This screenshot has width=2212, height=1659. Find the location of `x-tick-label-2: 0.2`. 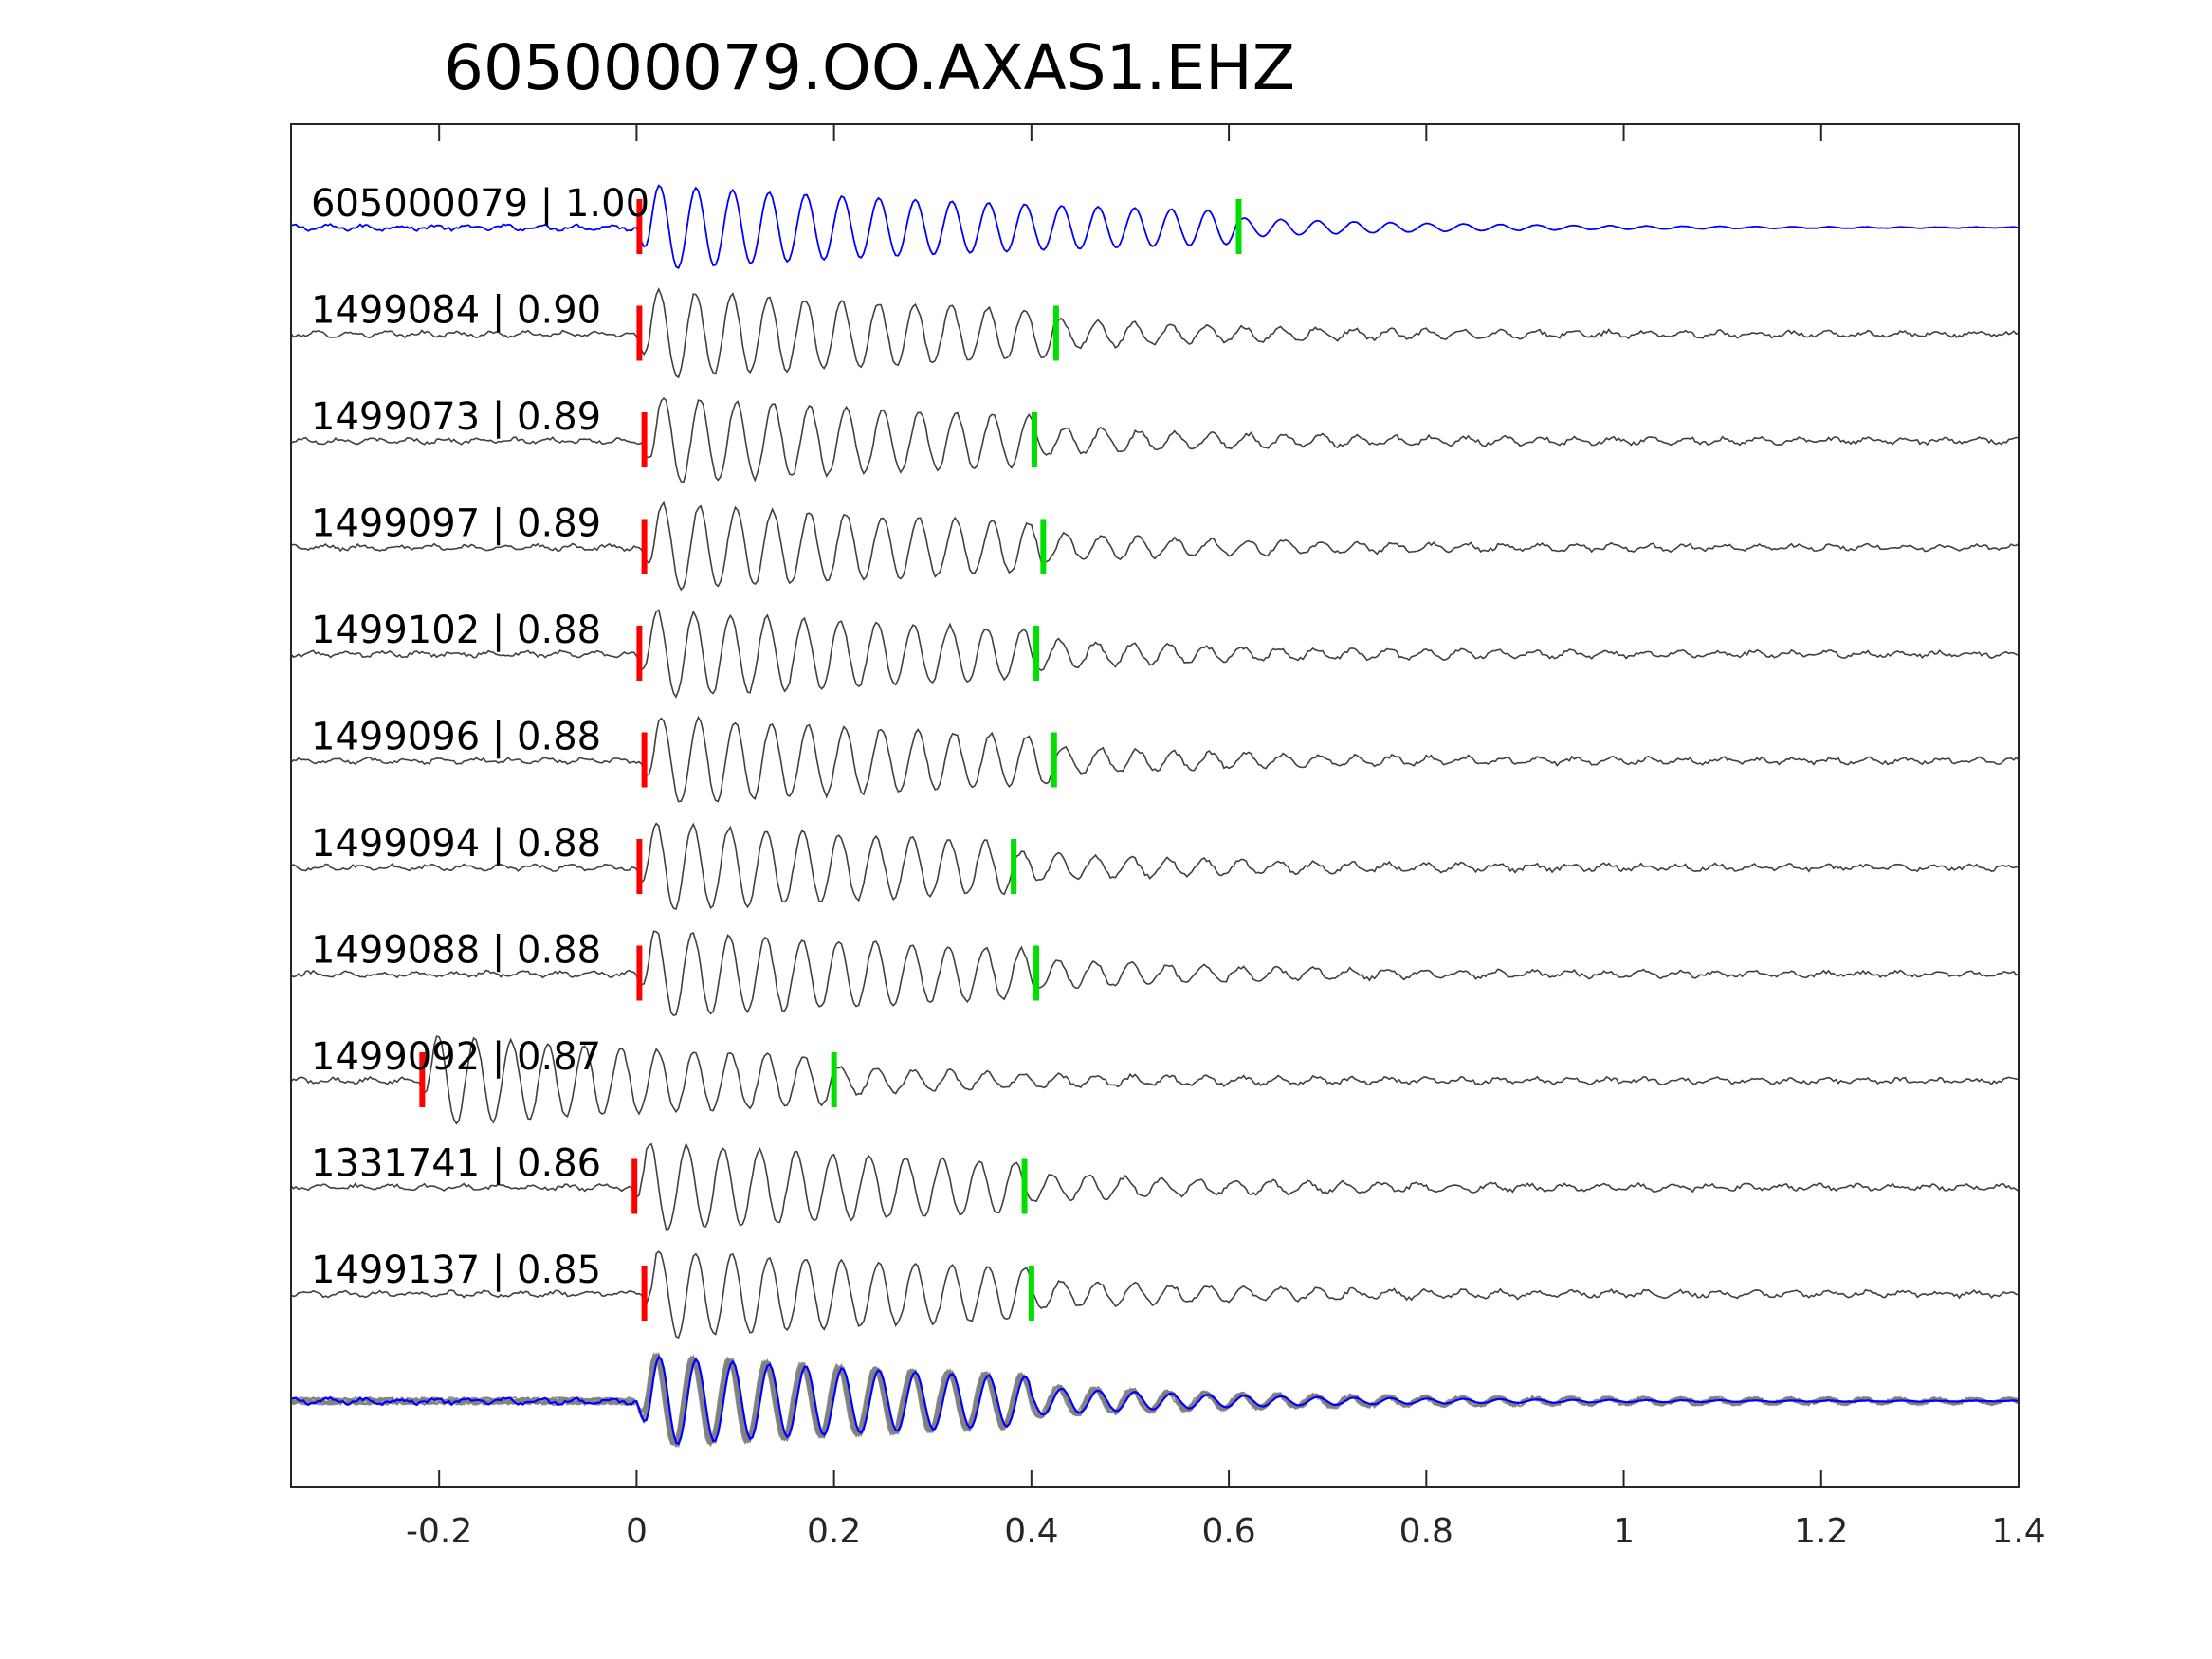

x-tick-label-2: 0.2 is located at coordinates (834, 1531).